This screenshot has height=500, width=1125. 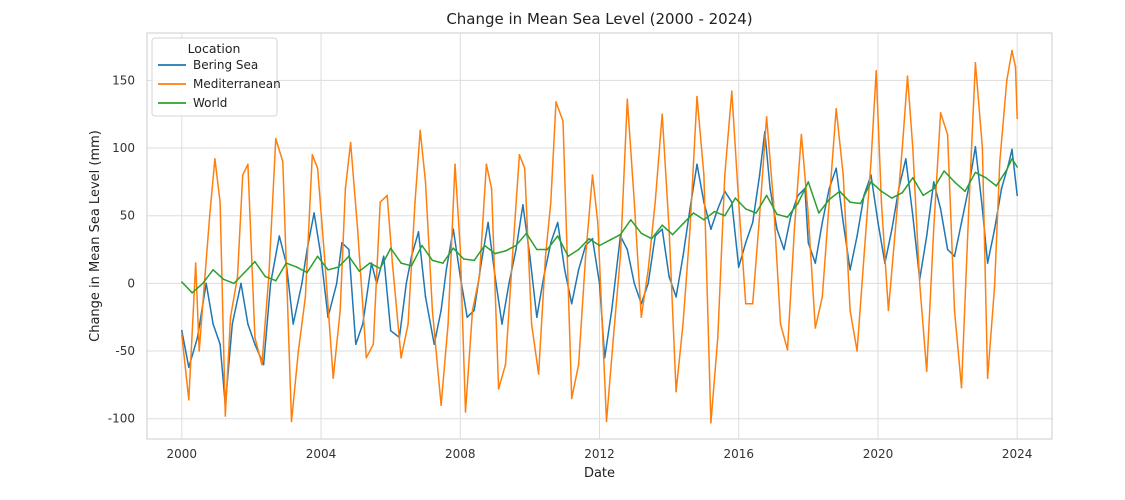 What do you see at coordinates (1017, 454) in the screenshot?
I see `x-tick-label: 2024` at bounding box center [1017, 454].